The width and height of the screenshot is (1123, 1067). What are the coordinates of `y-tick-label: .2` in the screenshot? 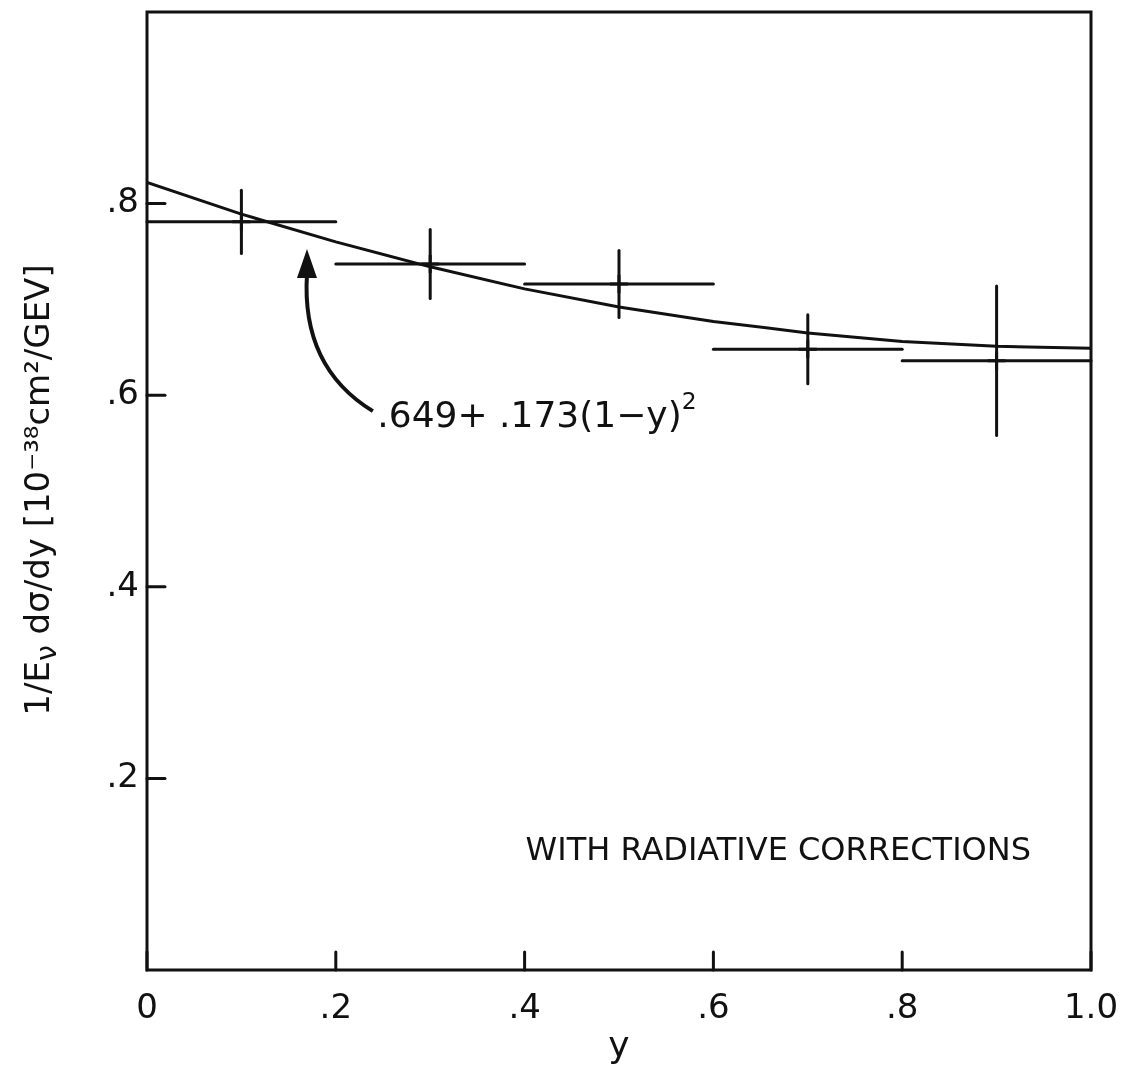 It's located at (122, 775).